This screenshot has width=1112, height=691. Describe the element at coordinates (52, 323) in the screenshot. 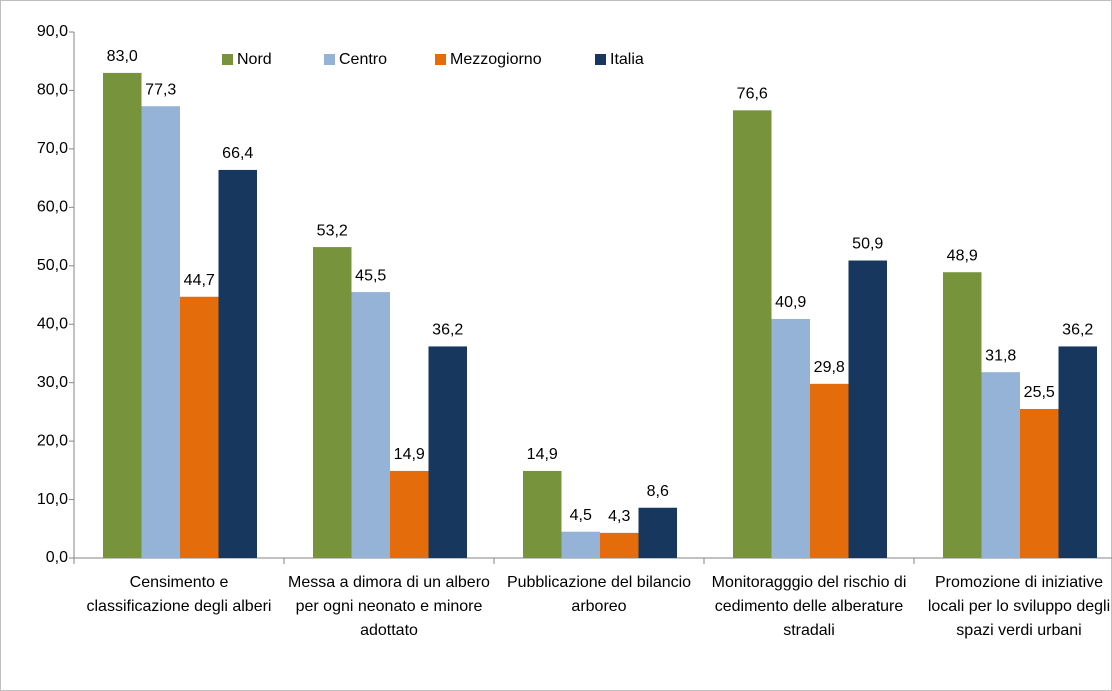

I see `y-tick-label: 40,0` at that location.